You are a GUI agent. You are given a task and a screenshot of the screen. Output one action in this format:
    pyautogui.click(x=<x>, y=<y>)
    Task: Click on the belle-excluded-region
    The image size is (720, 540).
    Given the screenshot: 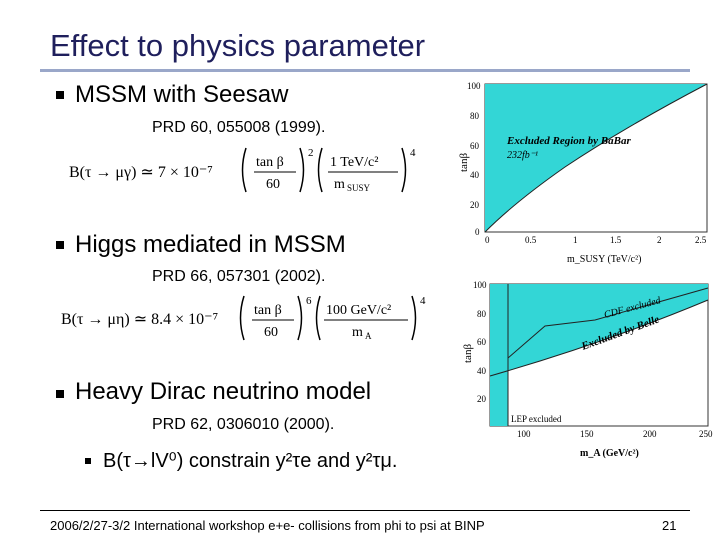 What is the action you would take?
    pyautogui.click(x=599, y=330)
    